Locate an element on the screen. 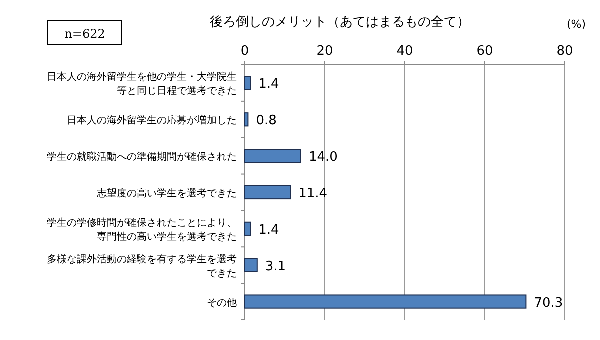 The height and width of the screenshot is (340, 600). data-label: 11.4 is located at coordinates (313, 194).